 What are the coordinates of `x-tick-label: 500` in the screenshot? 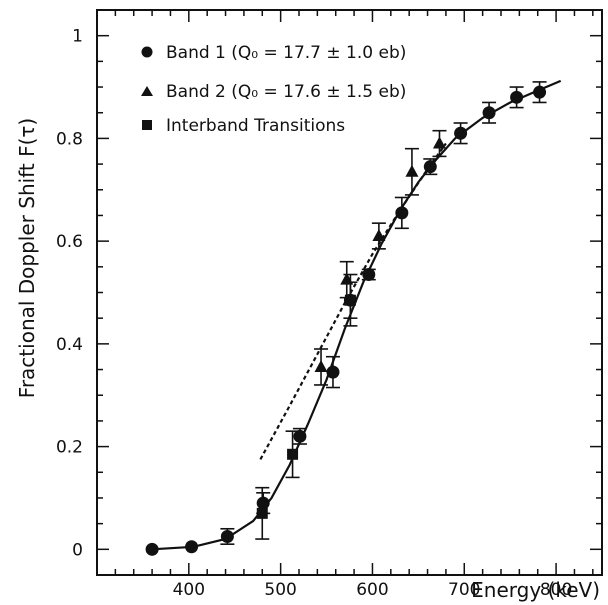 It's located at (280, 590).